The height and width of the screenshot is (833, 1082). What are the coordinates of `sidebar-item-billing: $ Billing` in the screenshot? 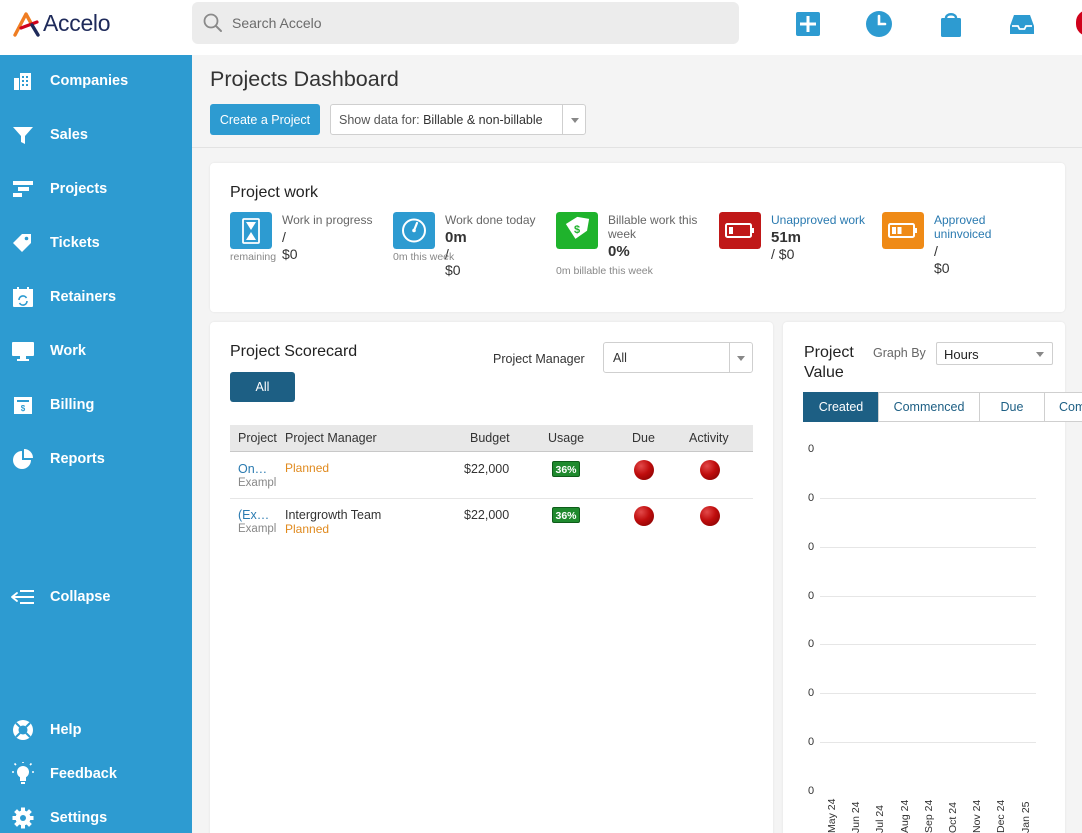 It's located at (96, 405).